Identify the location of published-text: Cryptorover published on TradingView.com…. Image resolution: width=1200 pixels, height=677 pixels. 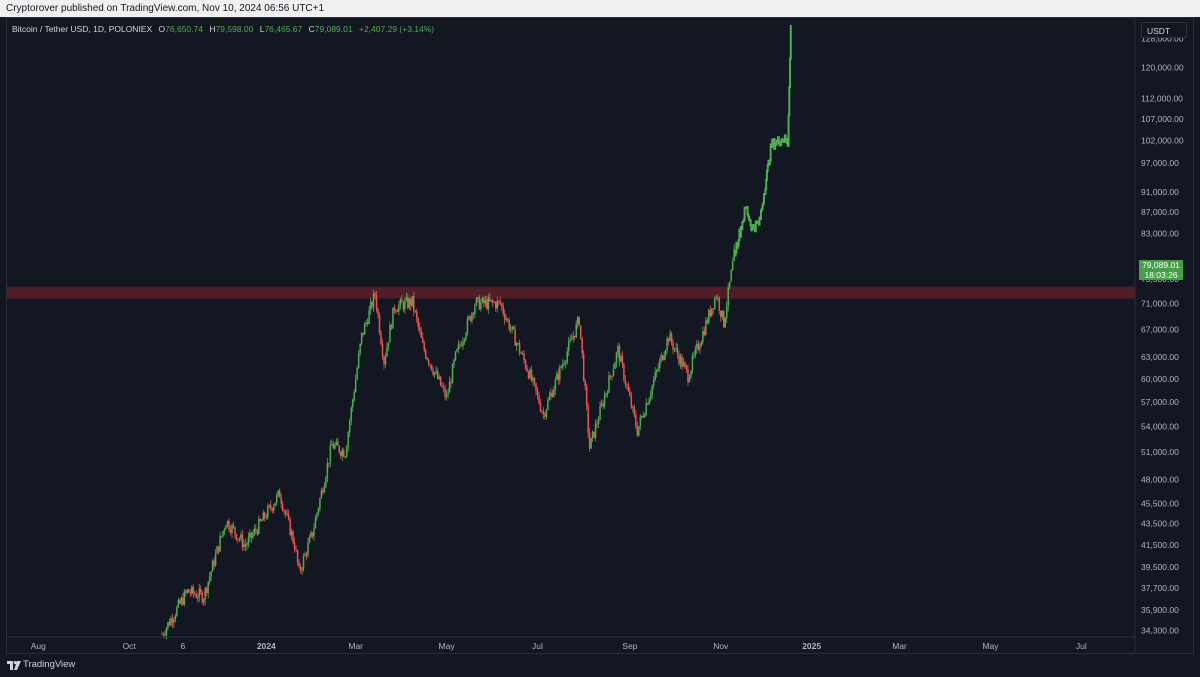
(165, 8).